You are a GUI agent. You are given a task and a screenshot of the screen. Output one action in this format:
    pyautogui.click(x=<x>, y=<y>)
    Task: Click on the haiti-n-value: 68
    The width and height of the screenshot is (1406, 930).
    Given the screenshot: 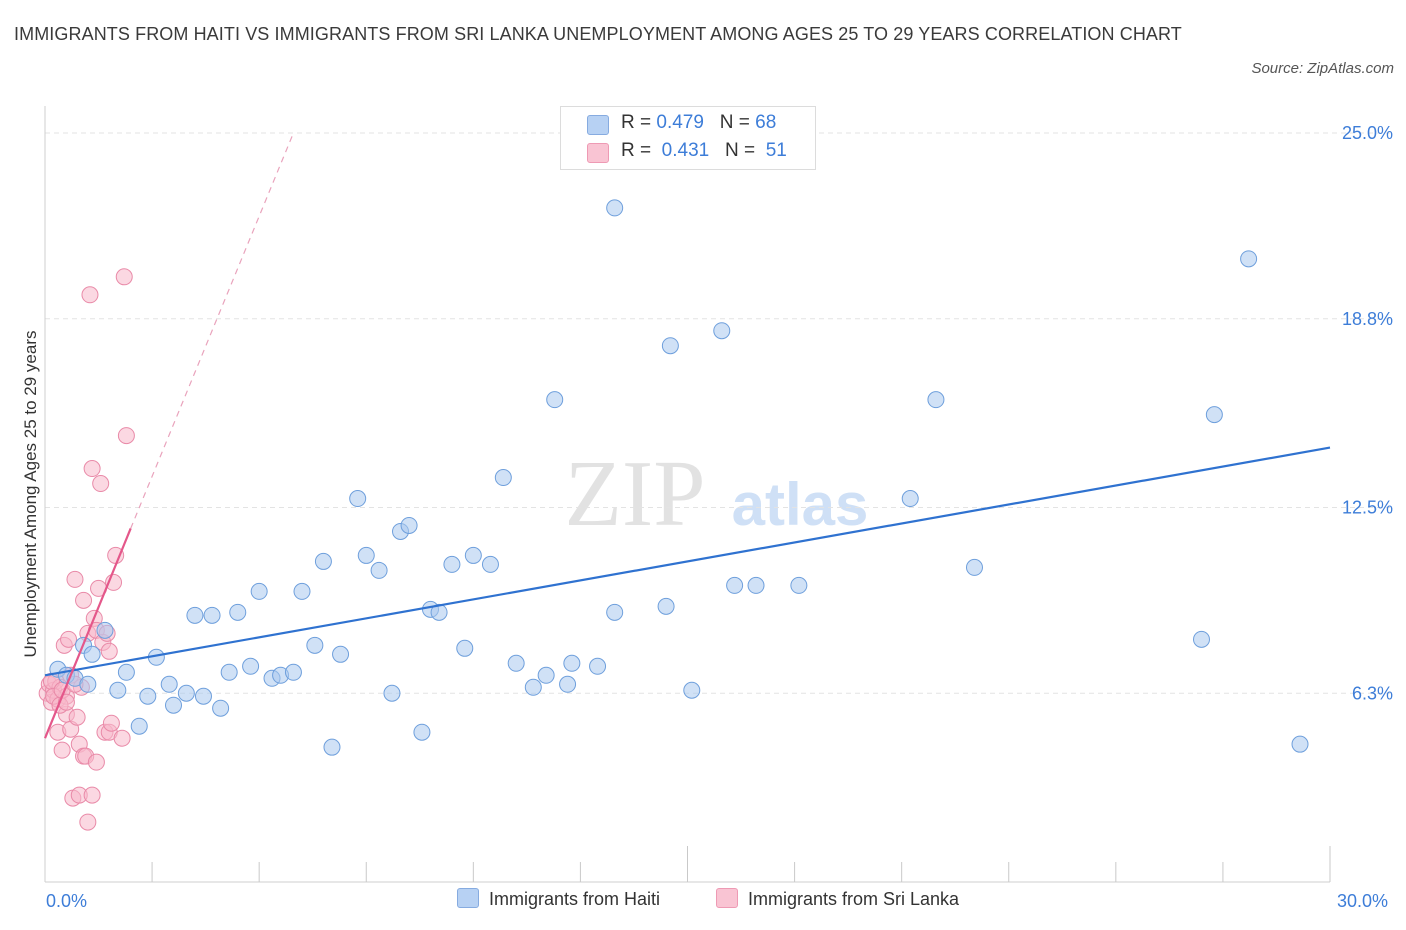 What is the action you would take?
    pyautogui.click(x=766, y=122)
    